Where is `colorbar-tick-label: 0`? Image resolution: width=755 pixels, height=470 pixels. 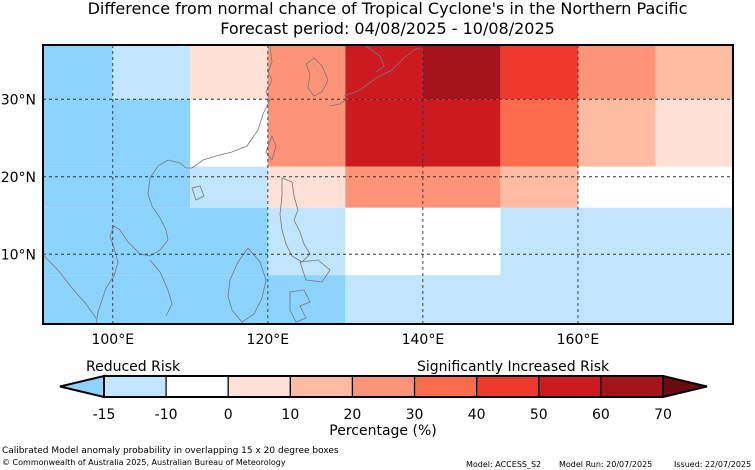
colorbar-tick-label: 0 is located at coordinates (228, 415).